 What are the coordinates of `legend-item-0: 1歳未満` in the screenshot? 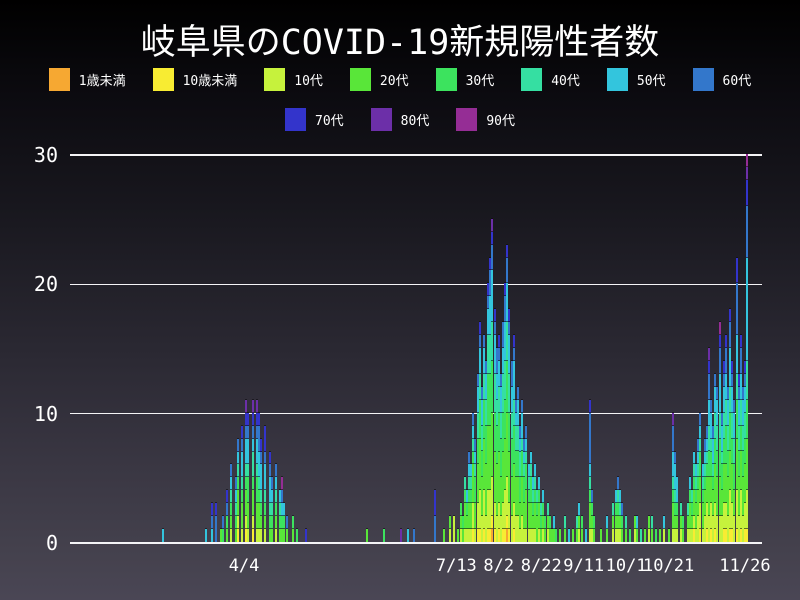 It's located at (87, 79).